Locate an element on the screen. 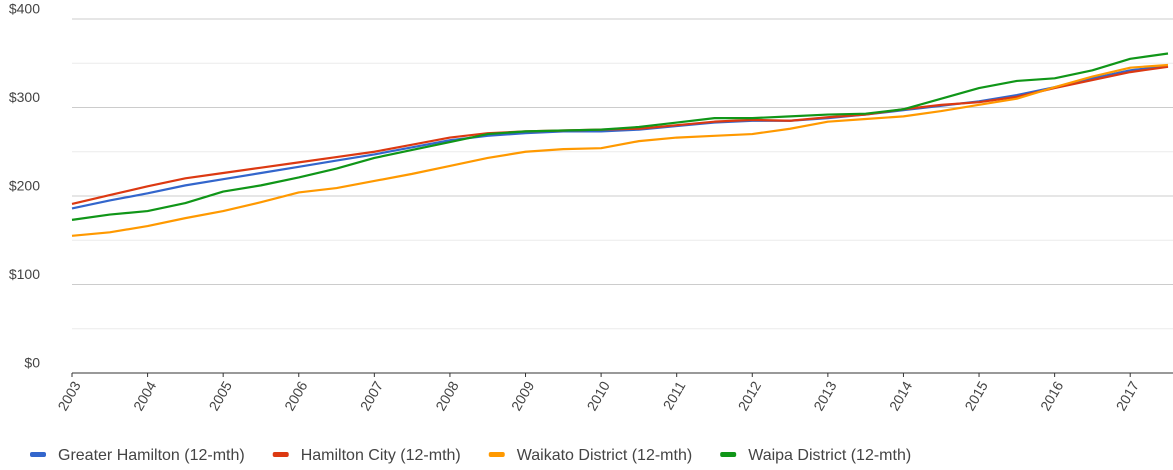  y-tick-label: $200 is located at coordinates (24, 186).